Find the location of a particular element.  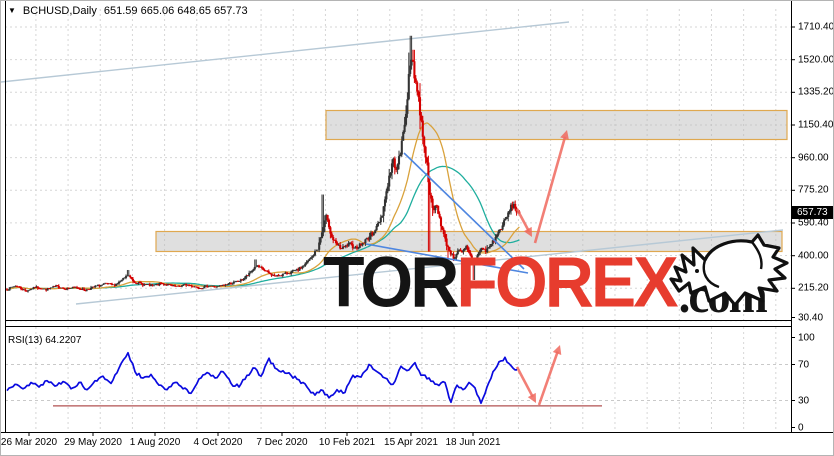

time-axis-label: 29 May 2020 is located at coordinates (93, 442).